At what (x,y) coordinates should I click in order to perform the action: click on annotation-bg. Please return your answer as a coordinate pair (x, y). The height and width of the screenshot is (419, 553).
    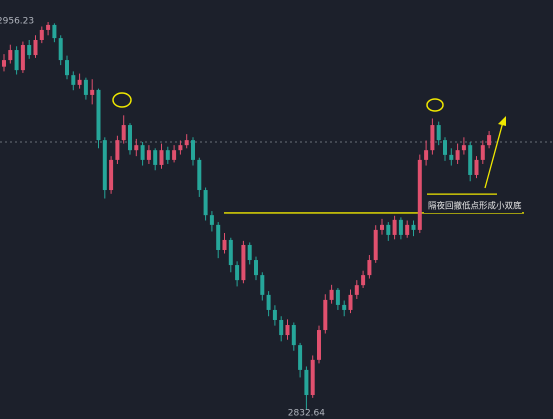
    Looking at the image, I should click on (473, 206).